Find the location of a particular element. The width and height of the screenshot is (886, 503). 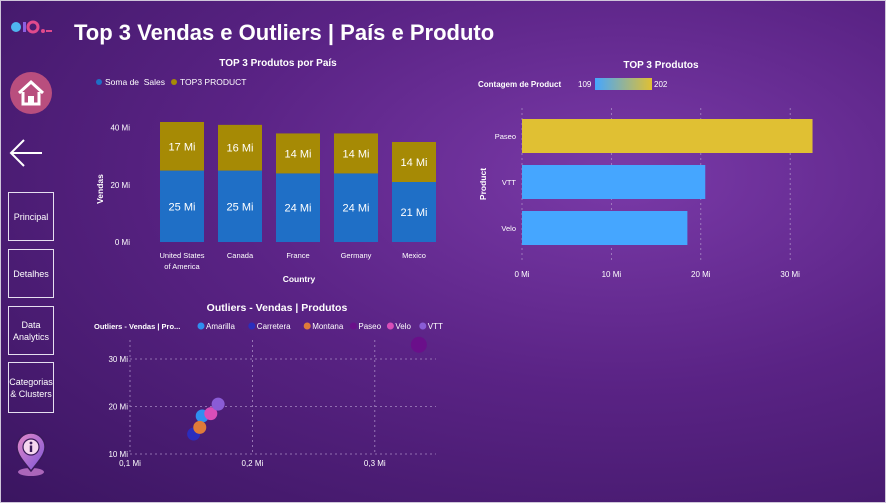

chart1-data-label-top3: 16 Mi is located at coordinates (240, 149).